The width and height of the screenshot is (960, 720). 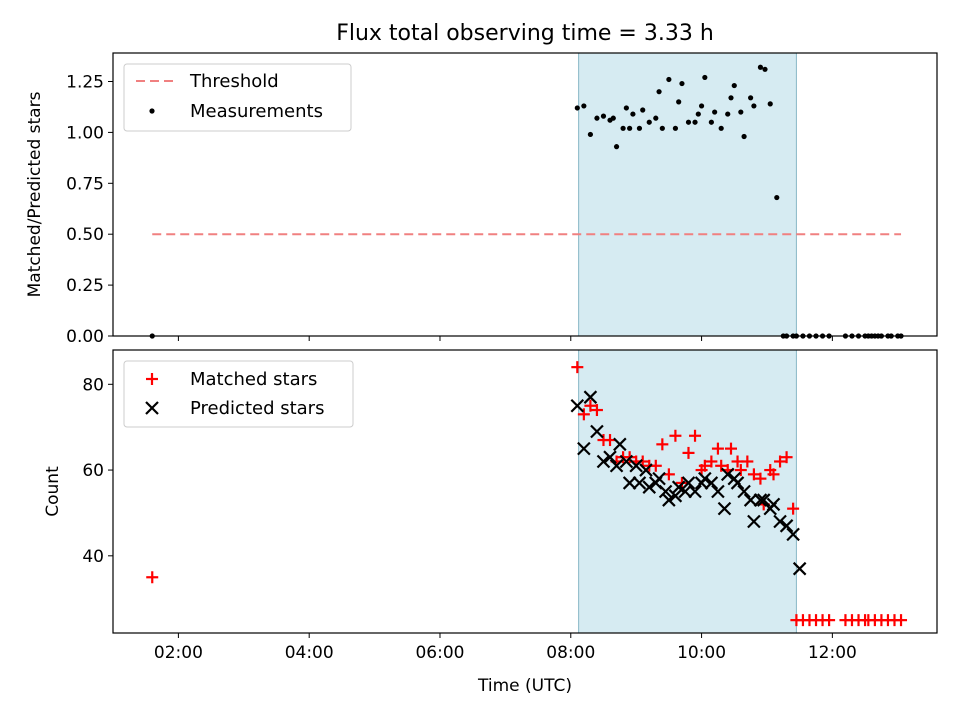 What do you see at coordinates (85, 286) in the screenshot?
I see `top-y-tick-label: 0.25` at bounding box center [85, 286].